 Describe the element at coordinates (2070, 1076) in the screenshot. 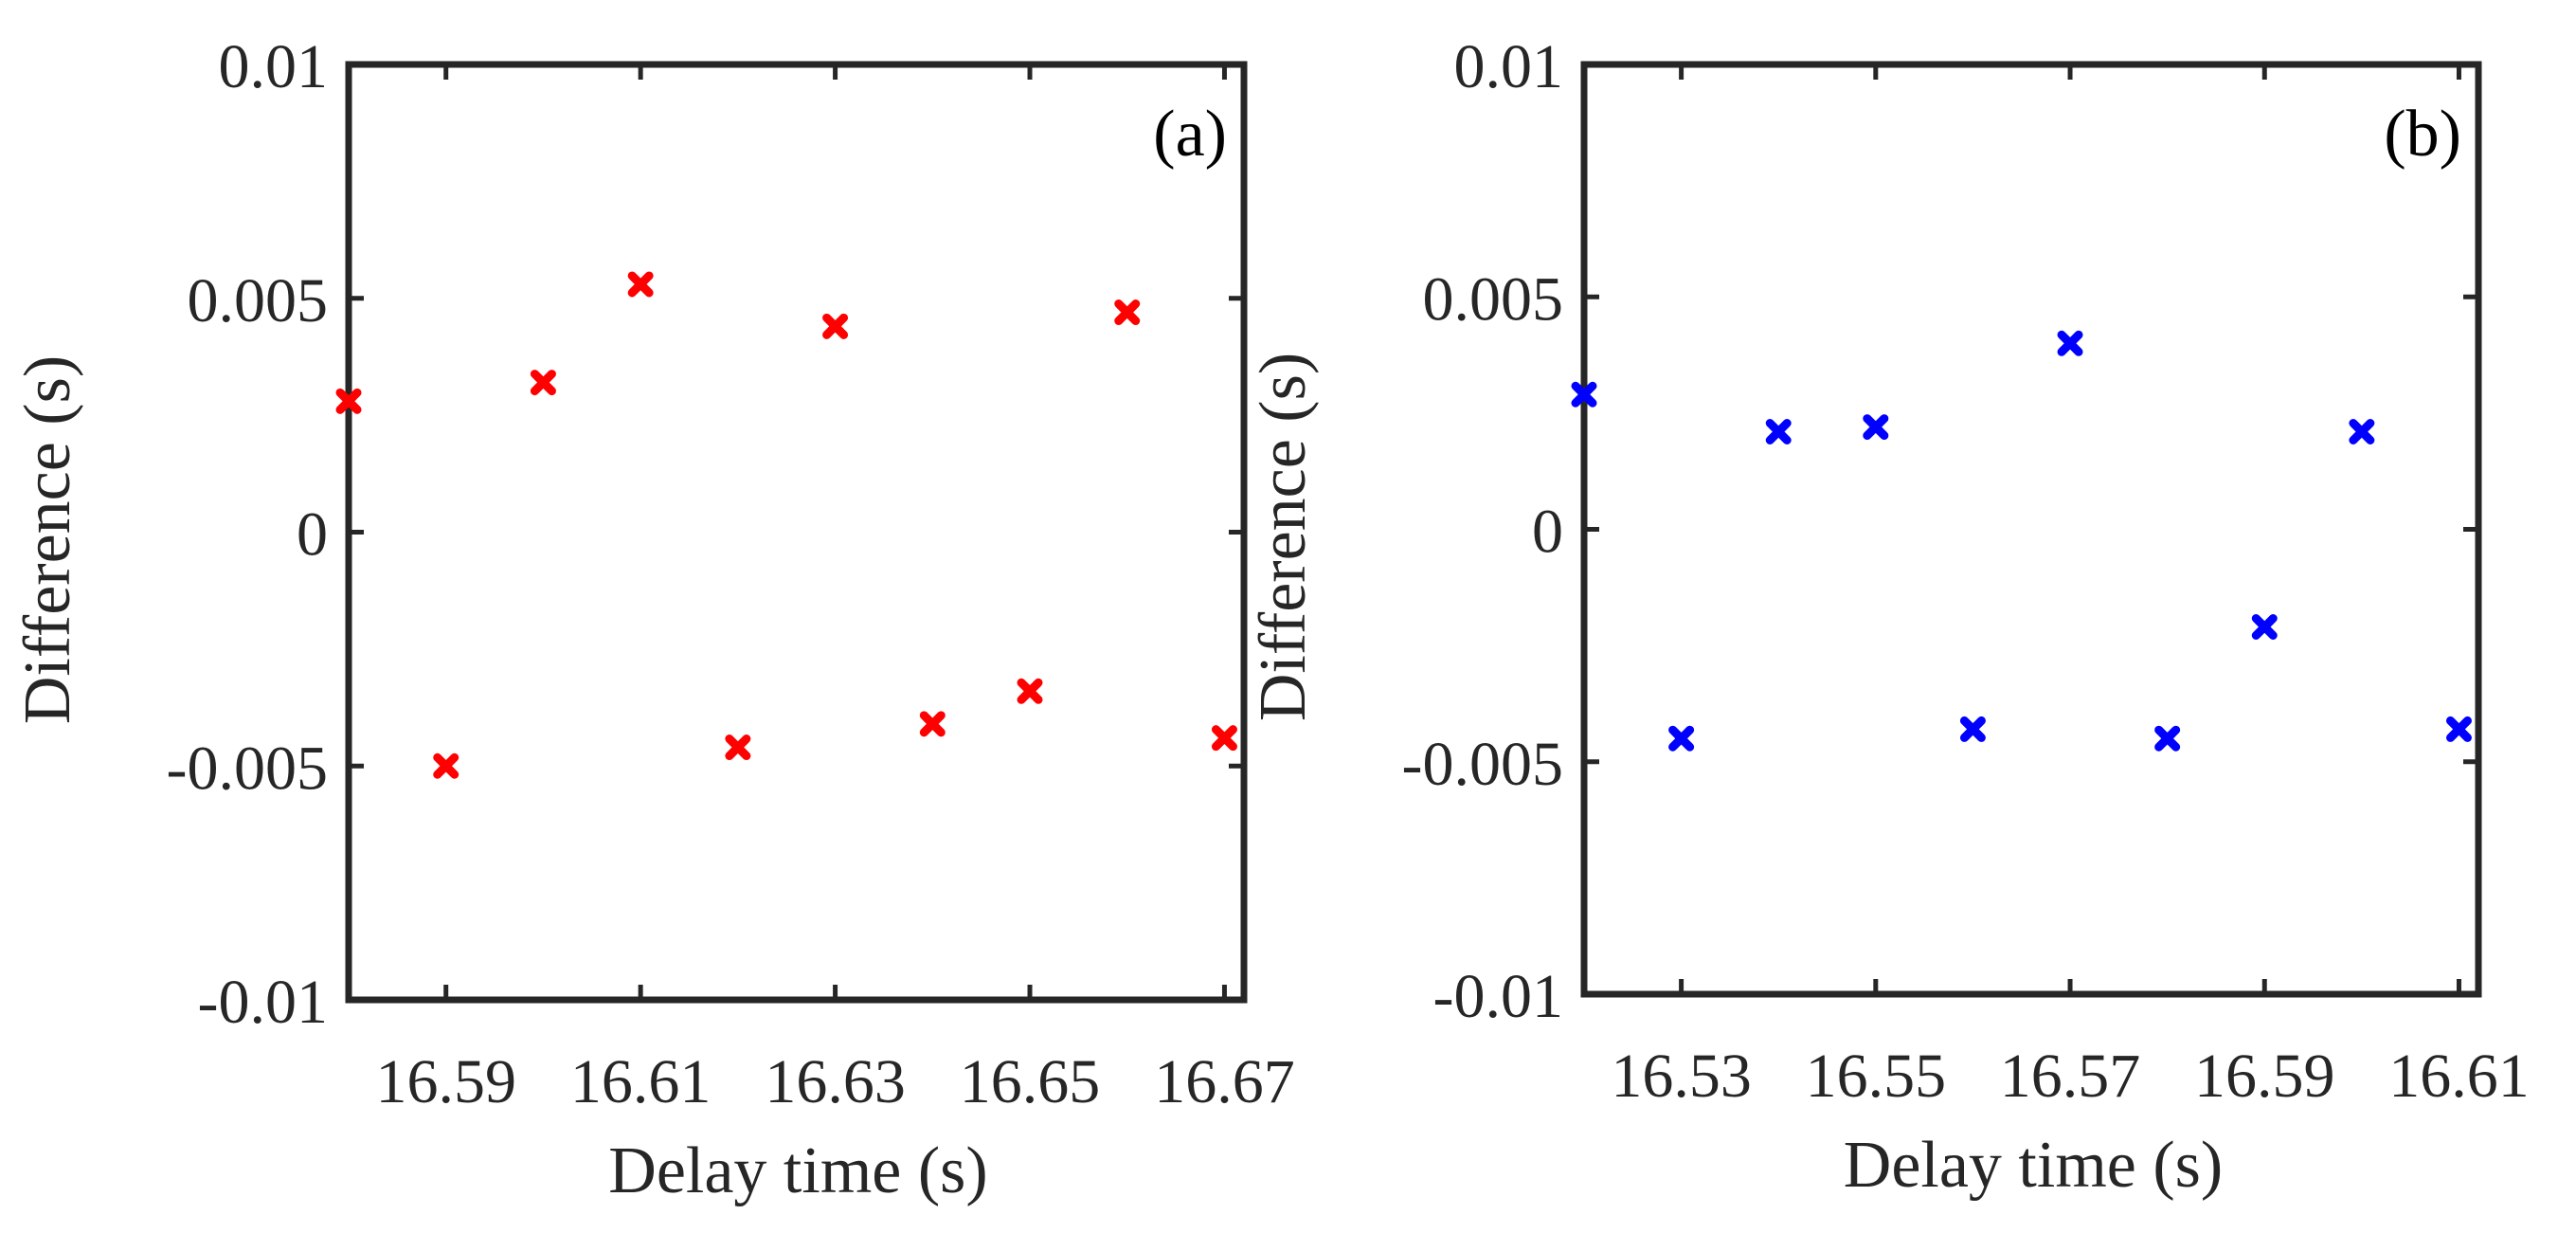

I see `x-tick-label: 16.57` at that location.